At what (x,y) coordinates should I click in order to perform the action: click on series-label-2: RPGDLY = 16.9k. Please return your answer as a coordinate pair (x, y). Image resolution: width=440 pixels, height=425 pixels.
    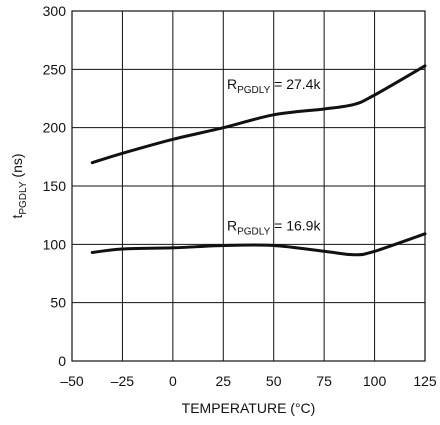
    Looking at the image, I should click on (274, 227).